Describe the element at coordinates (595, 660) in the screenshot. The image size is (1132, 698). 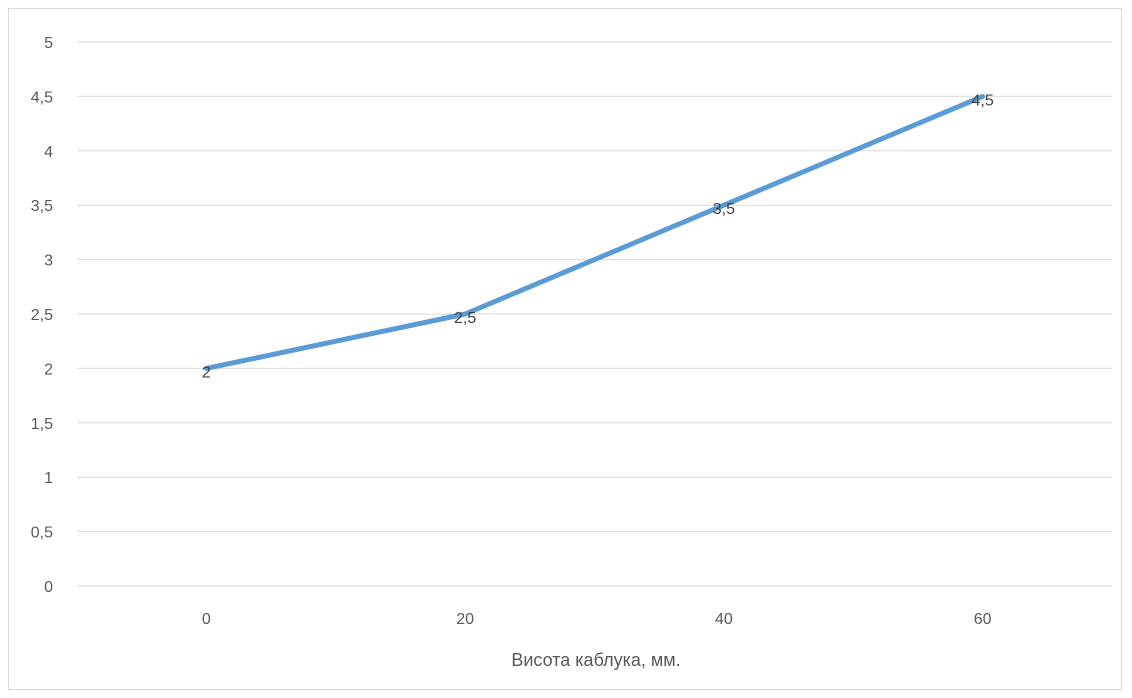
I see `x-axis-title: Висота каблука, мм.` at that location.